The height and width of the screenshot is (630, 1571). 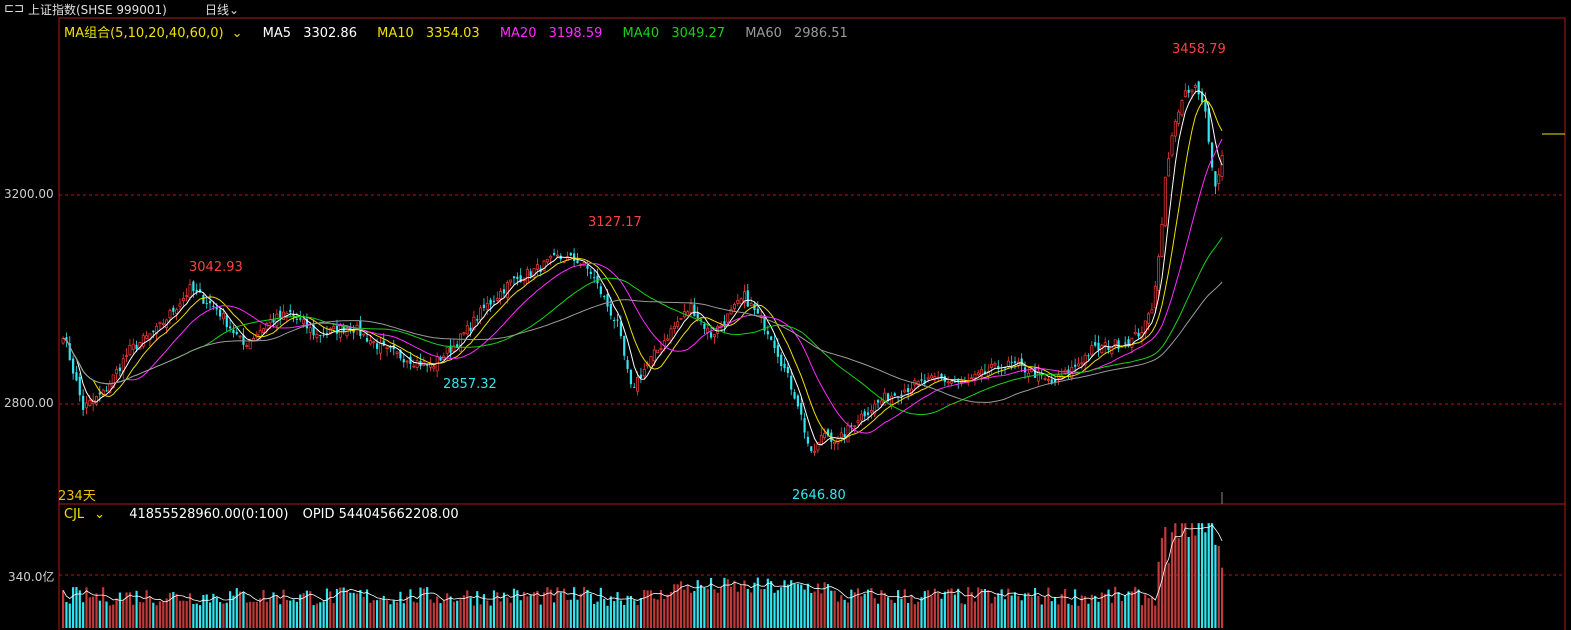 What do you see at coordinates (85, 514) in the screenshot?
I see `volume-indicator-selector: CJL ⌄` at bounding box center [85, 514].